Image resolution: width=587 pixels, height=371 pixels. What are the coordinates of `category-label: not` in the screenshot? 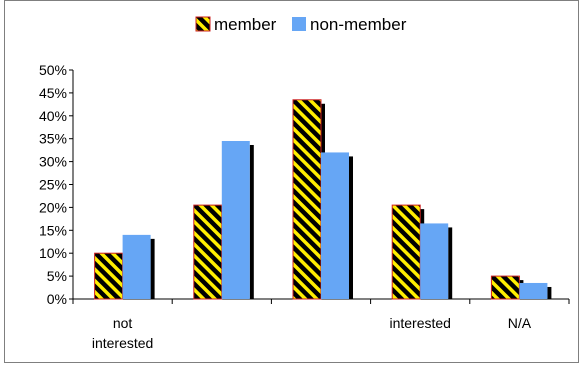 It's located at (123, 323).